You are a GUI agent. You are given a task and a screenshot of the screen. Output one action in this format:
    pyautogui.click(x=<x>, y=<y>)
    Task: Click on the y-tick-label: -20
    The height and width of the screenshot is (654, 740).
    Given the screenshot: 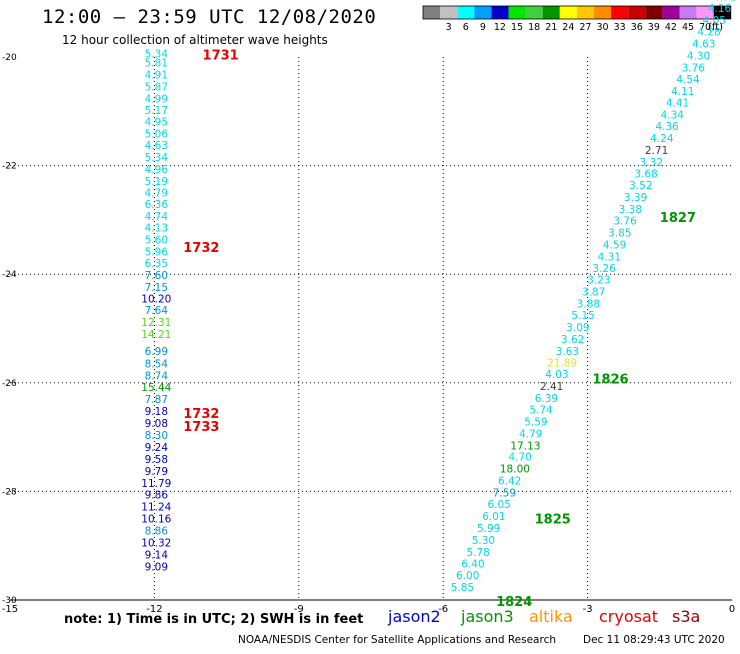 What is the action you would take?
    pyautogui.click(x=9, y=58)
    